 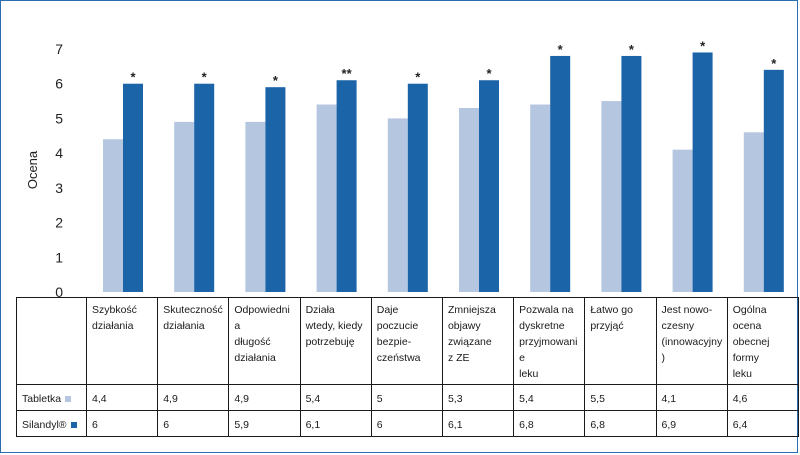 What do you see at coordinates (59, 118) in the screenshot?
I see `y-tick-label: 5` at bounding box center [59, 118].